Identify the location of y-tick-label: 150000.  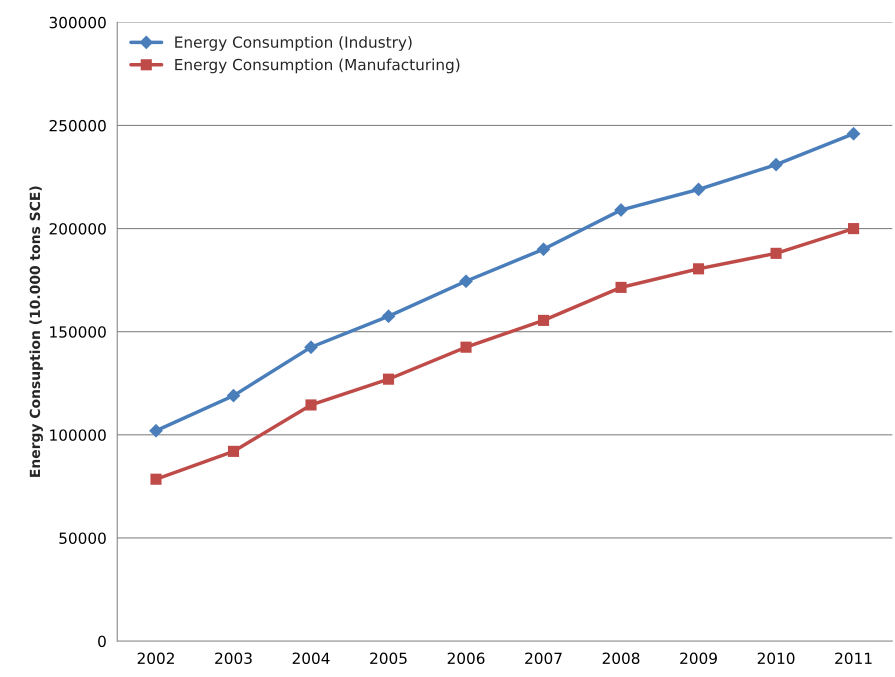
(78, 332).